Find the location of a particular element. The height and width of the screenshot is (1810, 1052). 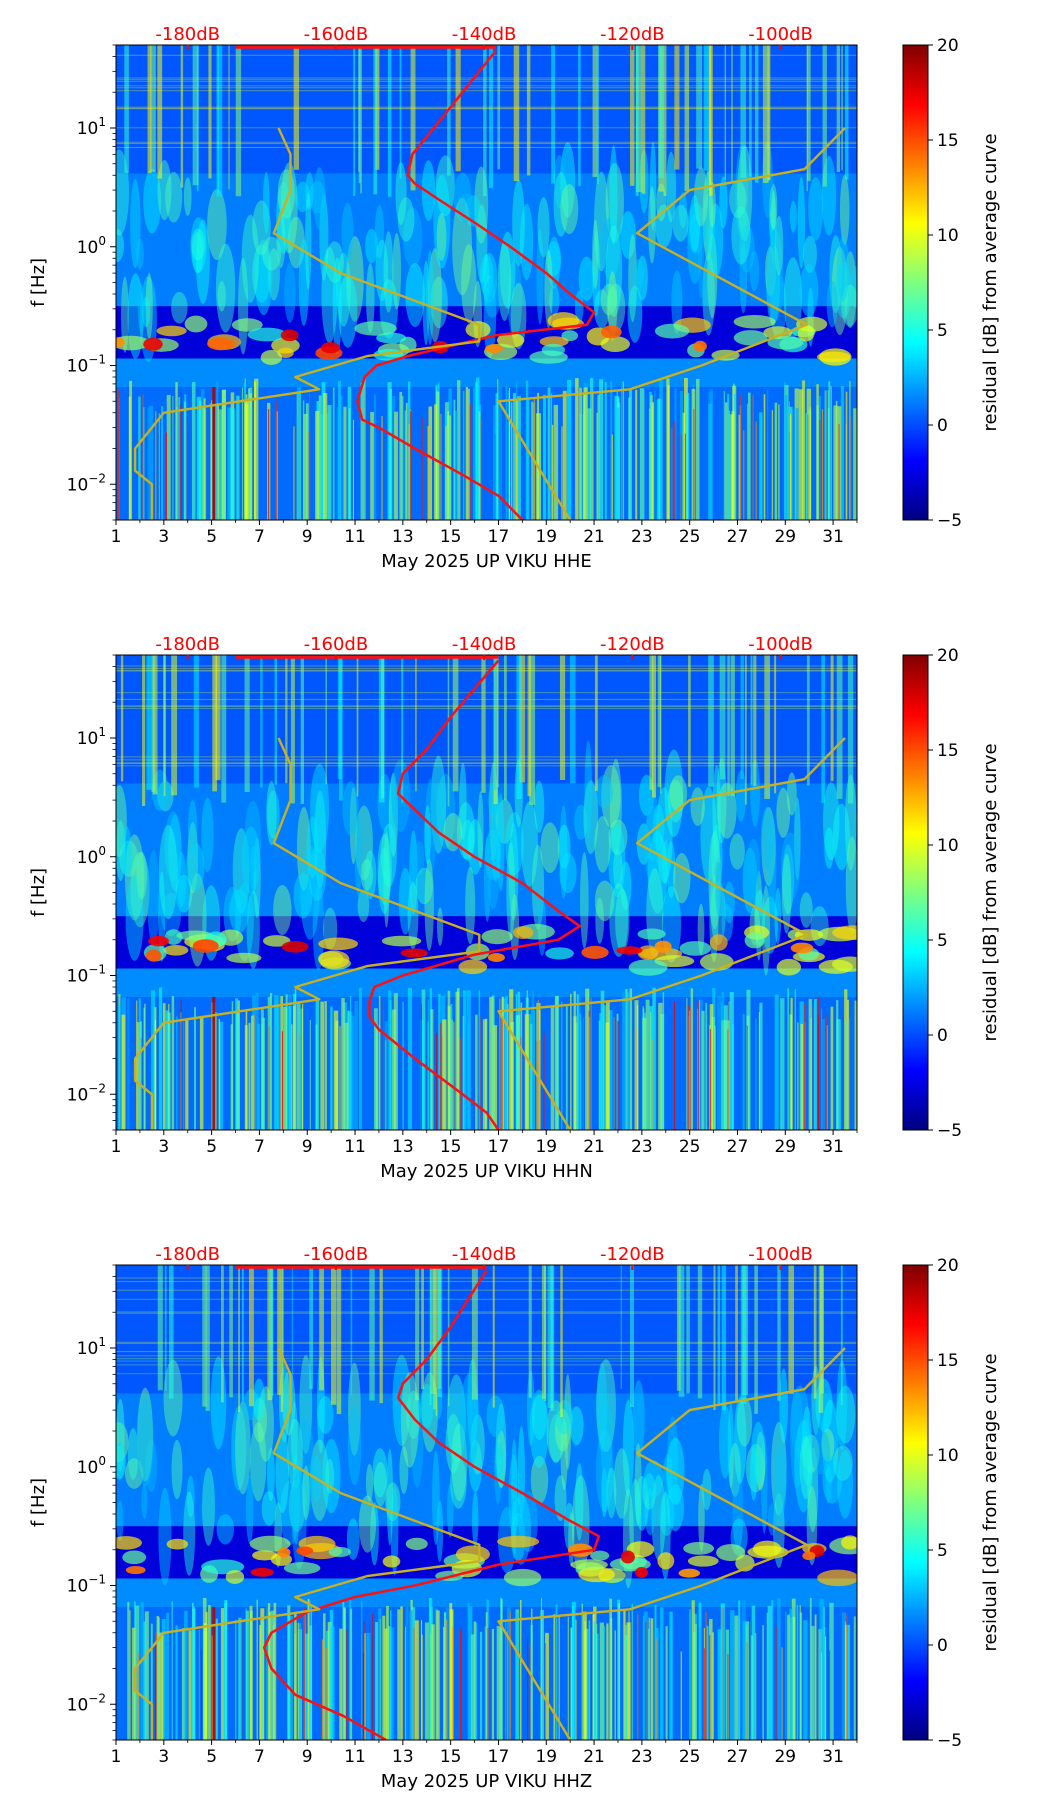

x-tick-label: 29 is located at coordinates (785, 537).